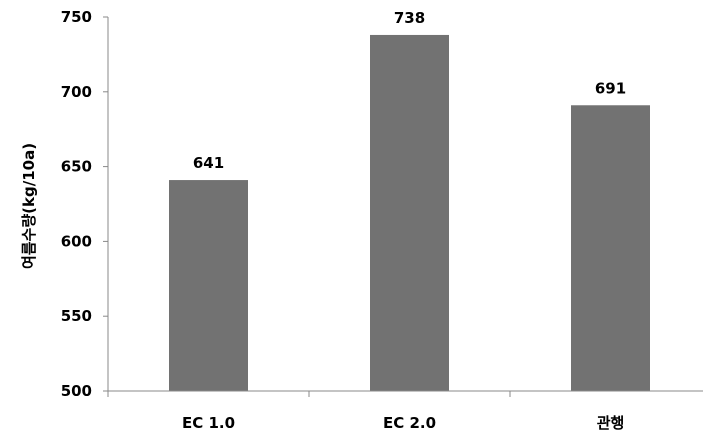 The width and height of the screenshot is (703, 444). What do you see at coordinates (76, 316) in the screenshot?
I see `y-tick-label: 550` at bounding box center [76, 316].